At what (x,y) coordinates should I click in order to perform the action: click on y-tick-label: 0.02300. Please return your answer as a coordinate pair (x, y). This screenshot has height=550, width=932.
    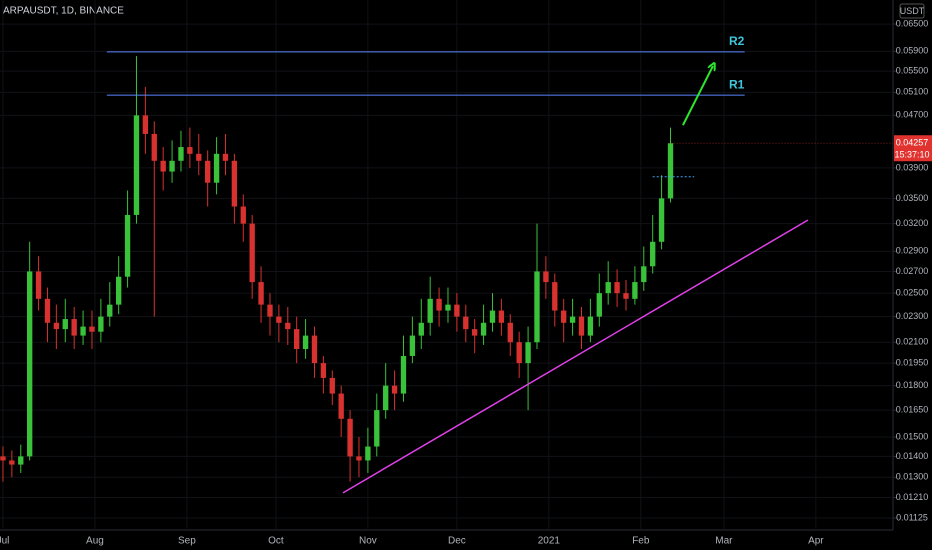
    Looking at the image, I should click on (912, 316).